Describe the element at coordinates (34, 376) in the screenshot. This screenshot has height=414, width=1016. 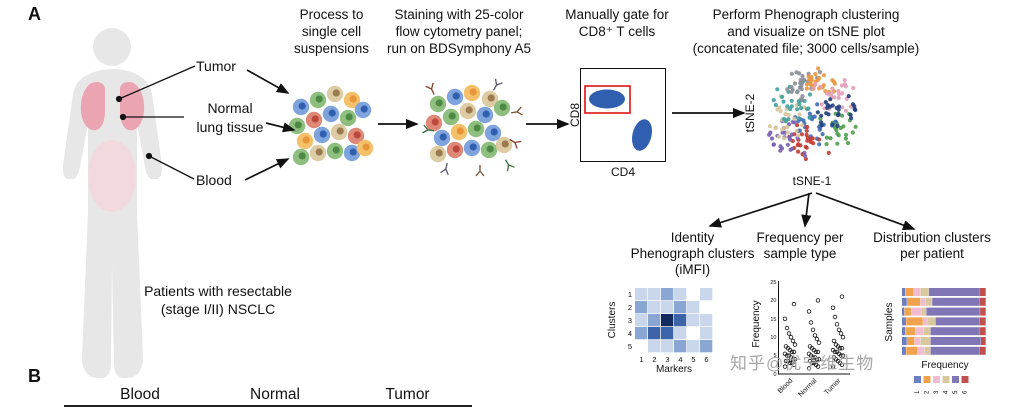
I see `panel-b-label: B` at that location.